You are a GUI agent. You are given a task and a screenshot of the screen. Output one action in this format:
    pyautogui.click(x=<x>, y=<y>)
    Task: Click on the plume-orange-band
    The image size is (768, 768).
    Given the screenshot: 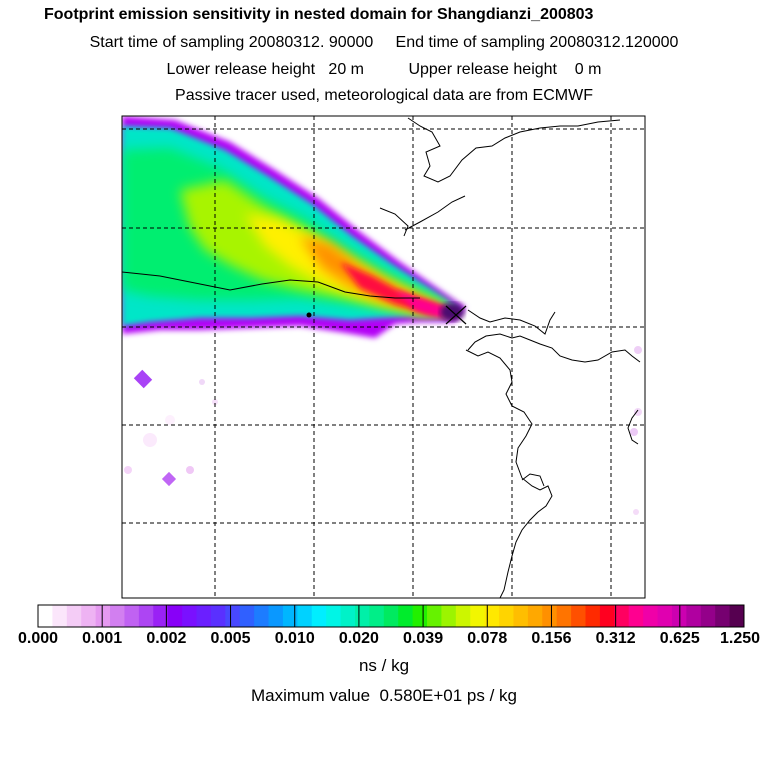 What is the action you would take?
    pyautogui.click(x=377, y=274)
    